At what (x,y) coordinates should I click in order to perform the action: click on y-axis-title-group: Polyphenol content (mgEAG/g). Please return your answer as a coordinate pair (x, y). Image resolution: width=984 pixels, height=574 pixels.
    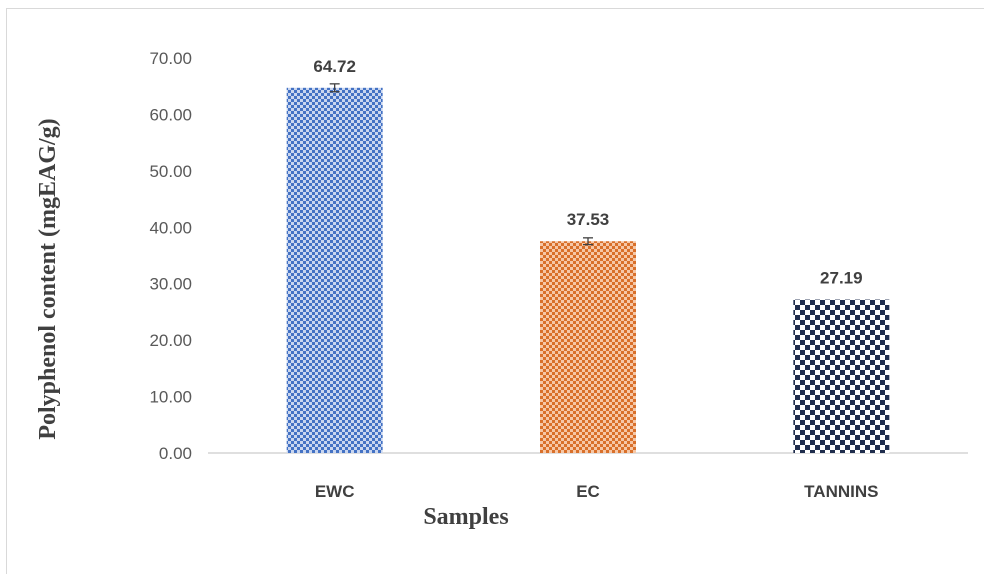
    Looking at the image, I should click on (48, 278).